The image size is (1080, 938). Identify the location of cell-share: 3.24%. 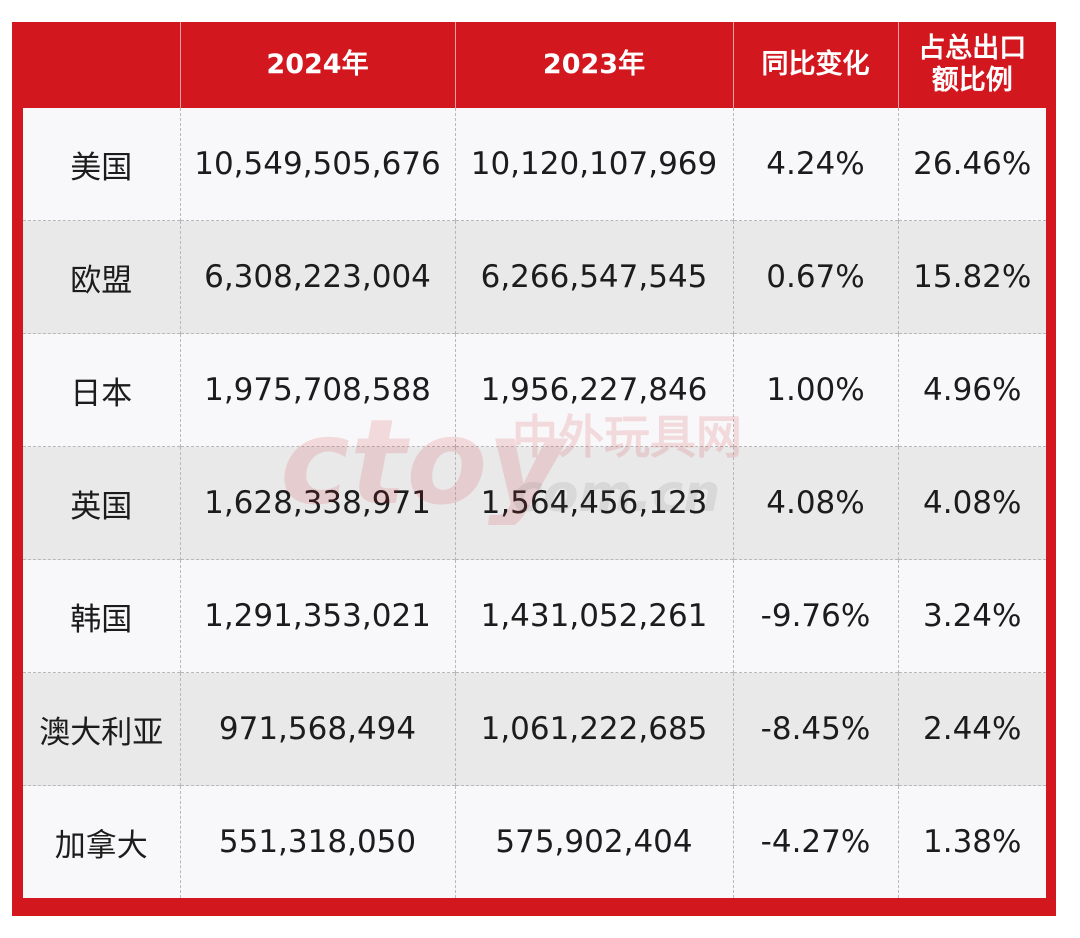
(971, 616).